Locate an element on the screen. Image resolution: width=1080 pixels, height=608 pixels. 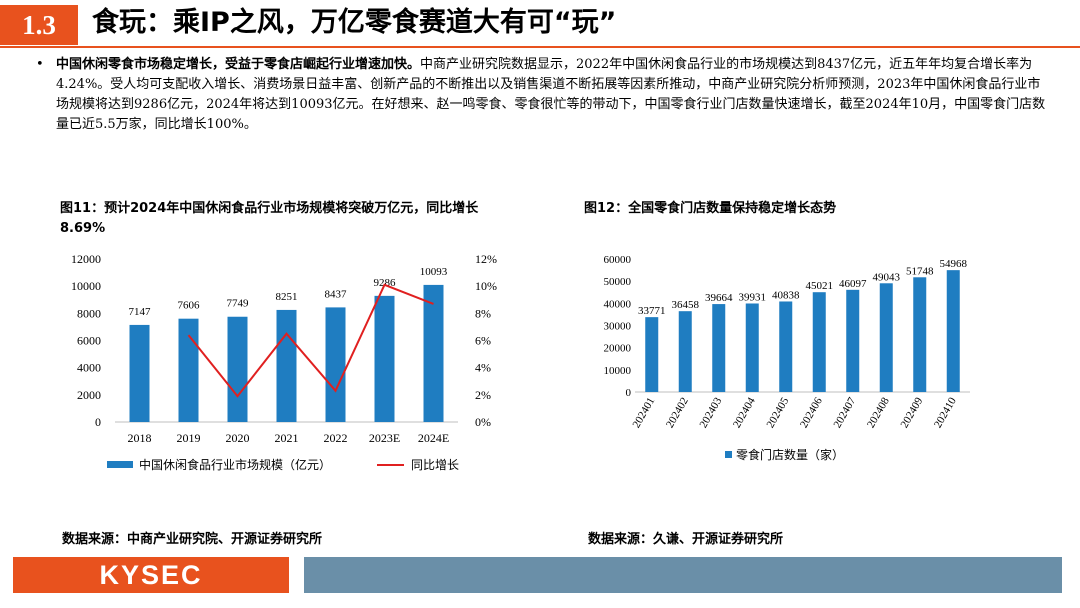
y2-tick-label: 8% is located at coordinates (483, 313).